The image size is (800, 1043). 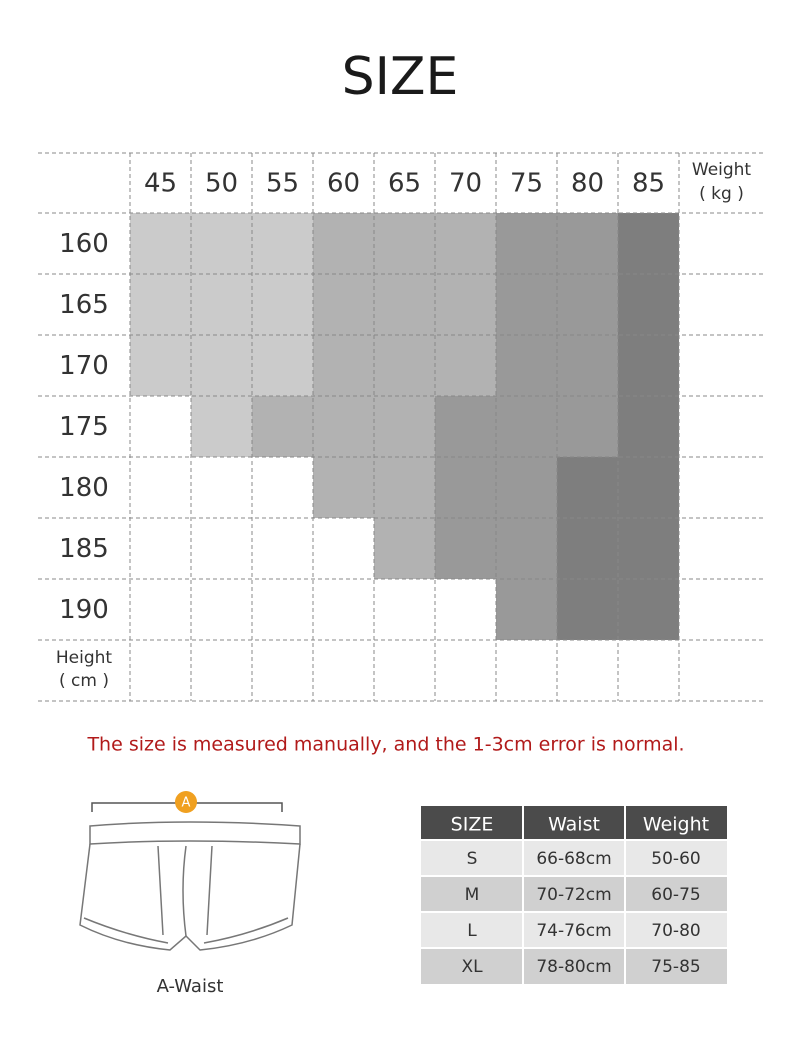 I want to click on table-cell: 70-72cm, so click(x=573, y=895).